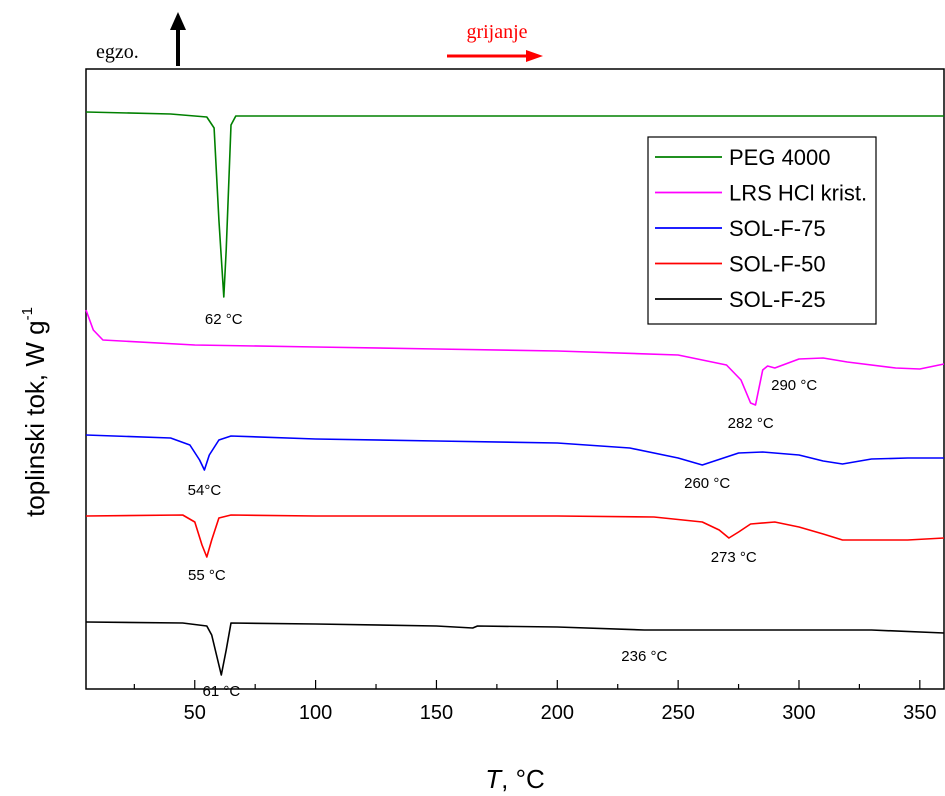 This screenshot has height=796, width=945. What do you see at coordinates (494, 779) in the screenshot?
I see `x-axis-title-symbol: T` at bounding box center [494, 779].